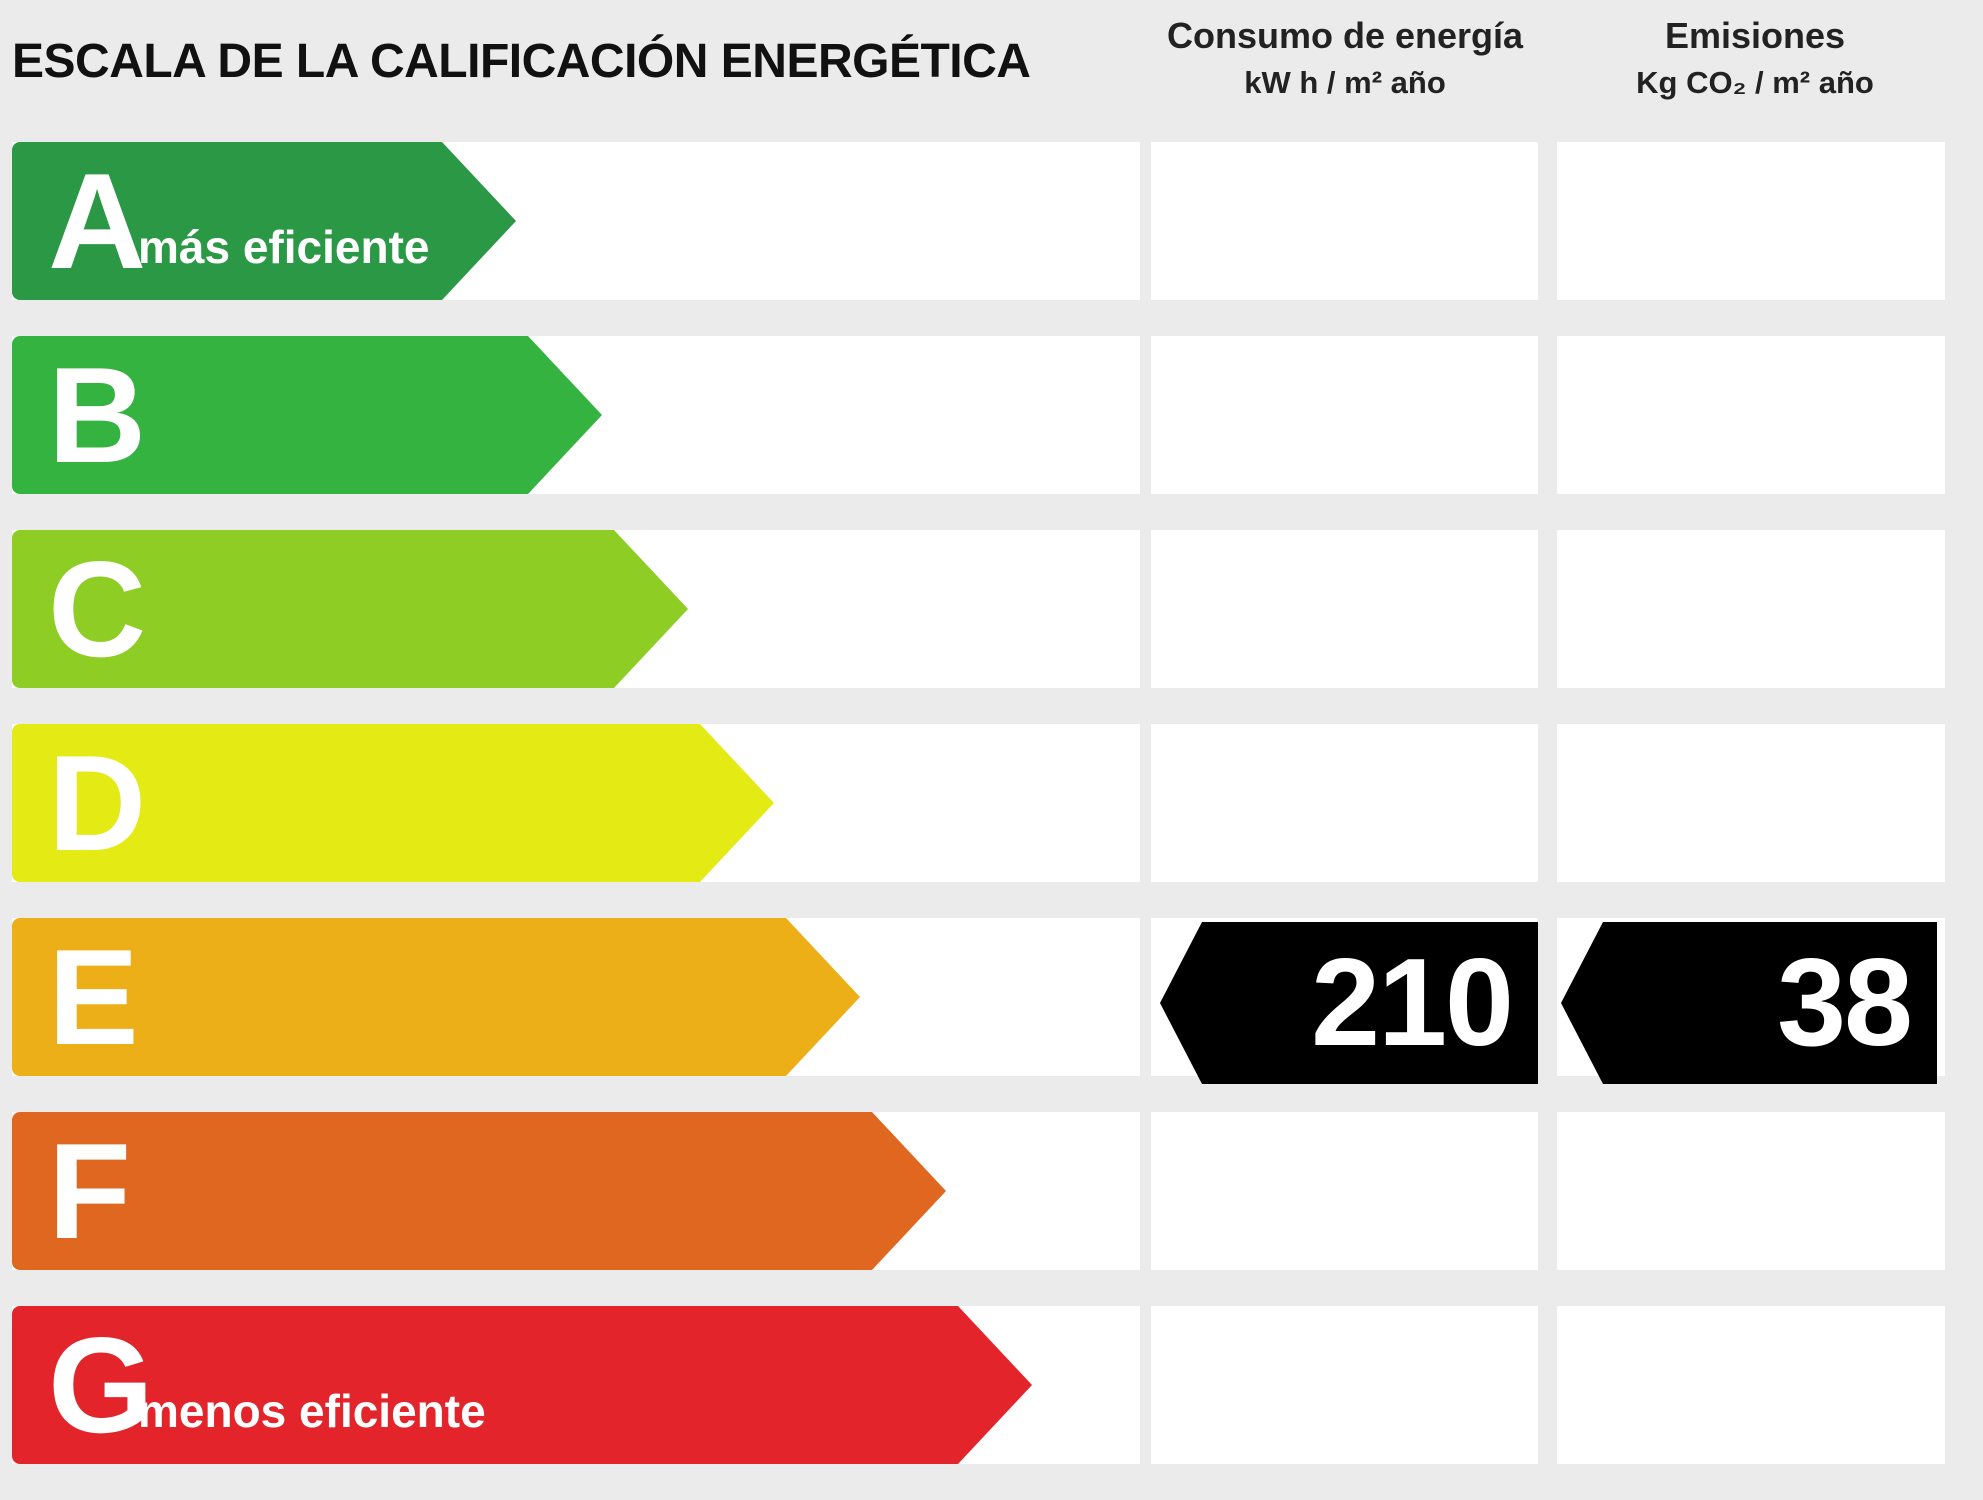 This screenshot has width=1983, height=1500. What do you see at coordinates (1755, 59) in the screenshot?
I see `emissions-column-header: Emisiones Kg CO₂ / m² año` at bounding box center [1755, 59].